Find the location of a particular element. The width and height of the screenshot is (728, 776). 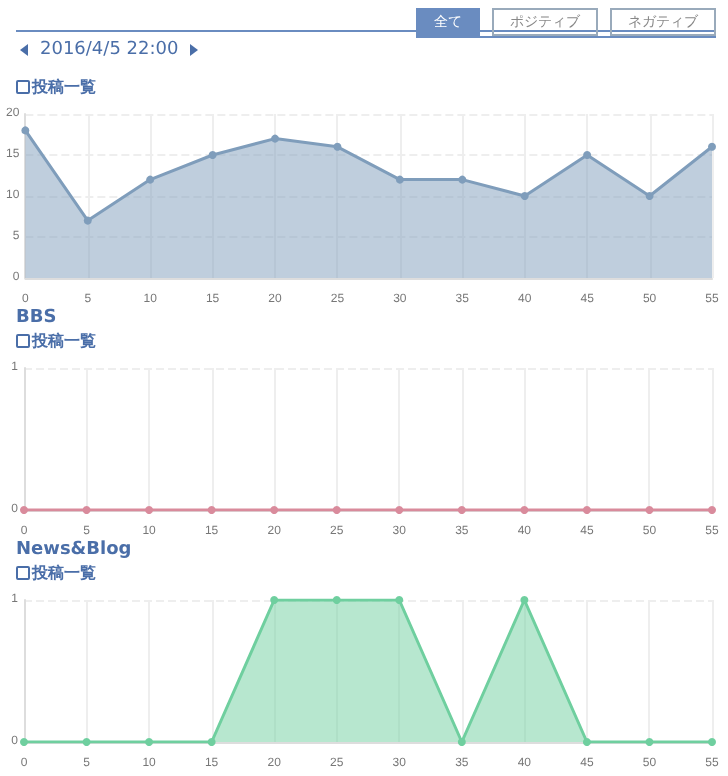

text: 2016/4/5 22:00 is located at coordinates (109, 50).